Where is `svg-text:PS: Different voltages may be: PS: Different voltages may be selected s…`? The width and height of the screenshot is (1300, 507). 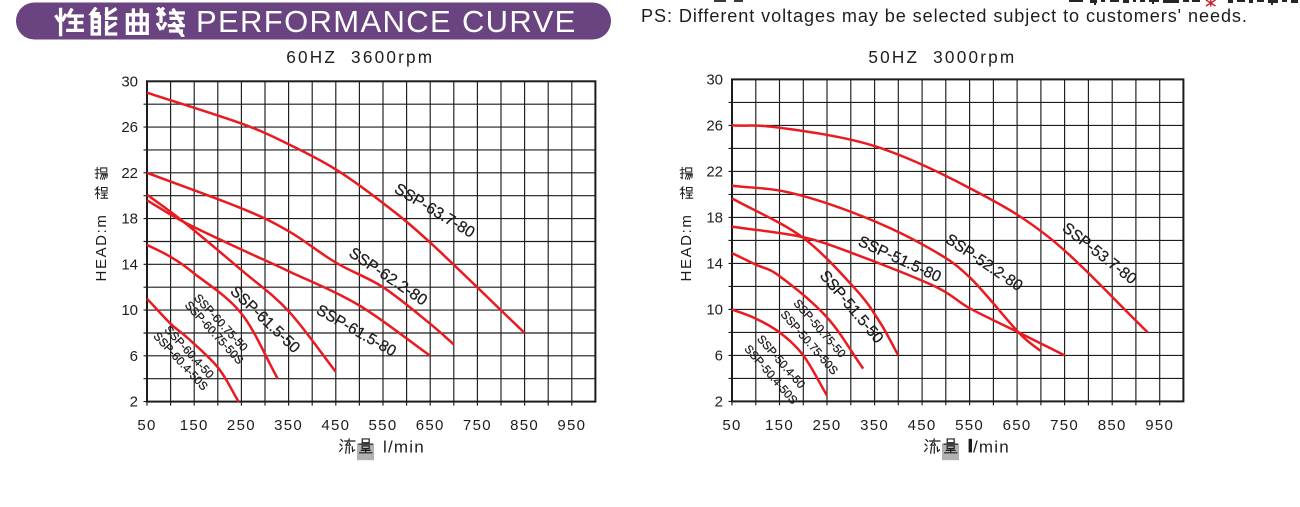
svg-text:PS: Different voltages may be: PS: Different voltages may be selected s… is located at coordinates (944, 16).